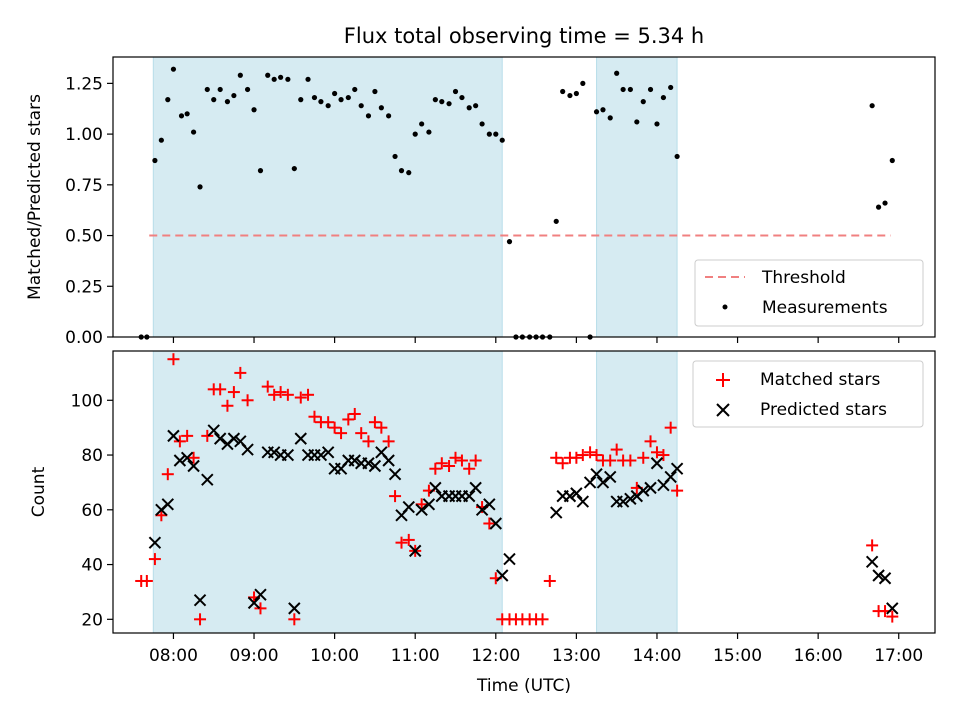  What do you see at coordinates (334, 656) in the screenshot?
I see `bottom-x-tick-label: 10:00` at bounding box center [334, 656].